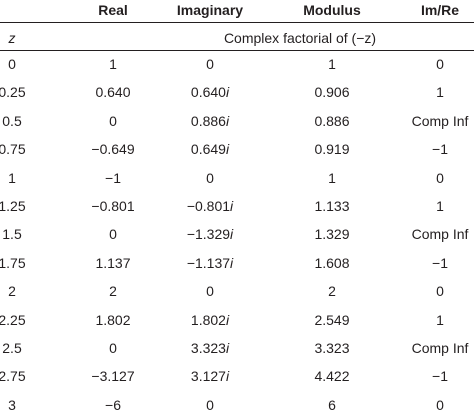 The width and height of the screenshot is (474, 412). Describe the element at coordinates (13, 206) in the screenshot. I see `row-label: 1.25` at that location.